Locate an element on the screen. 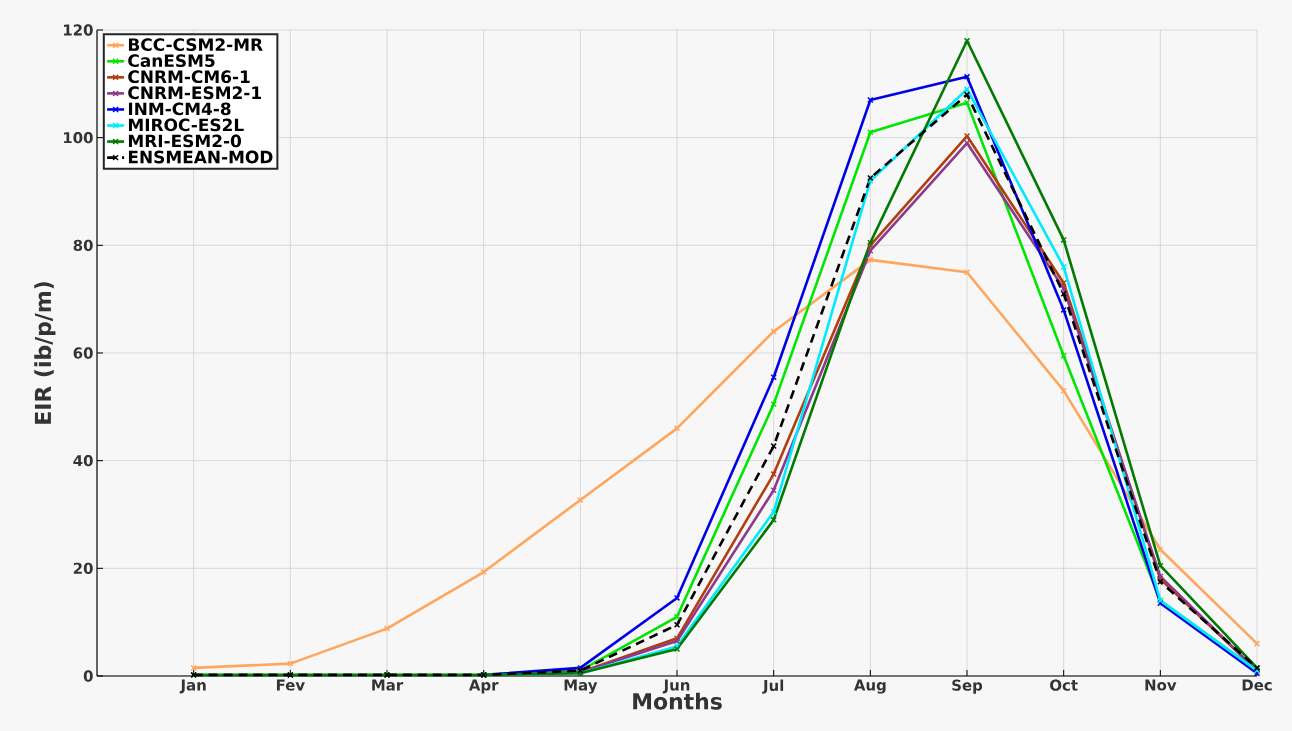  x-tick-label: Sep is located at coordinates (967, 686).